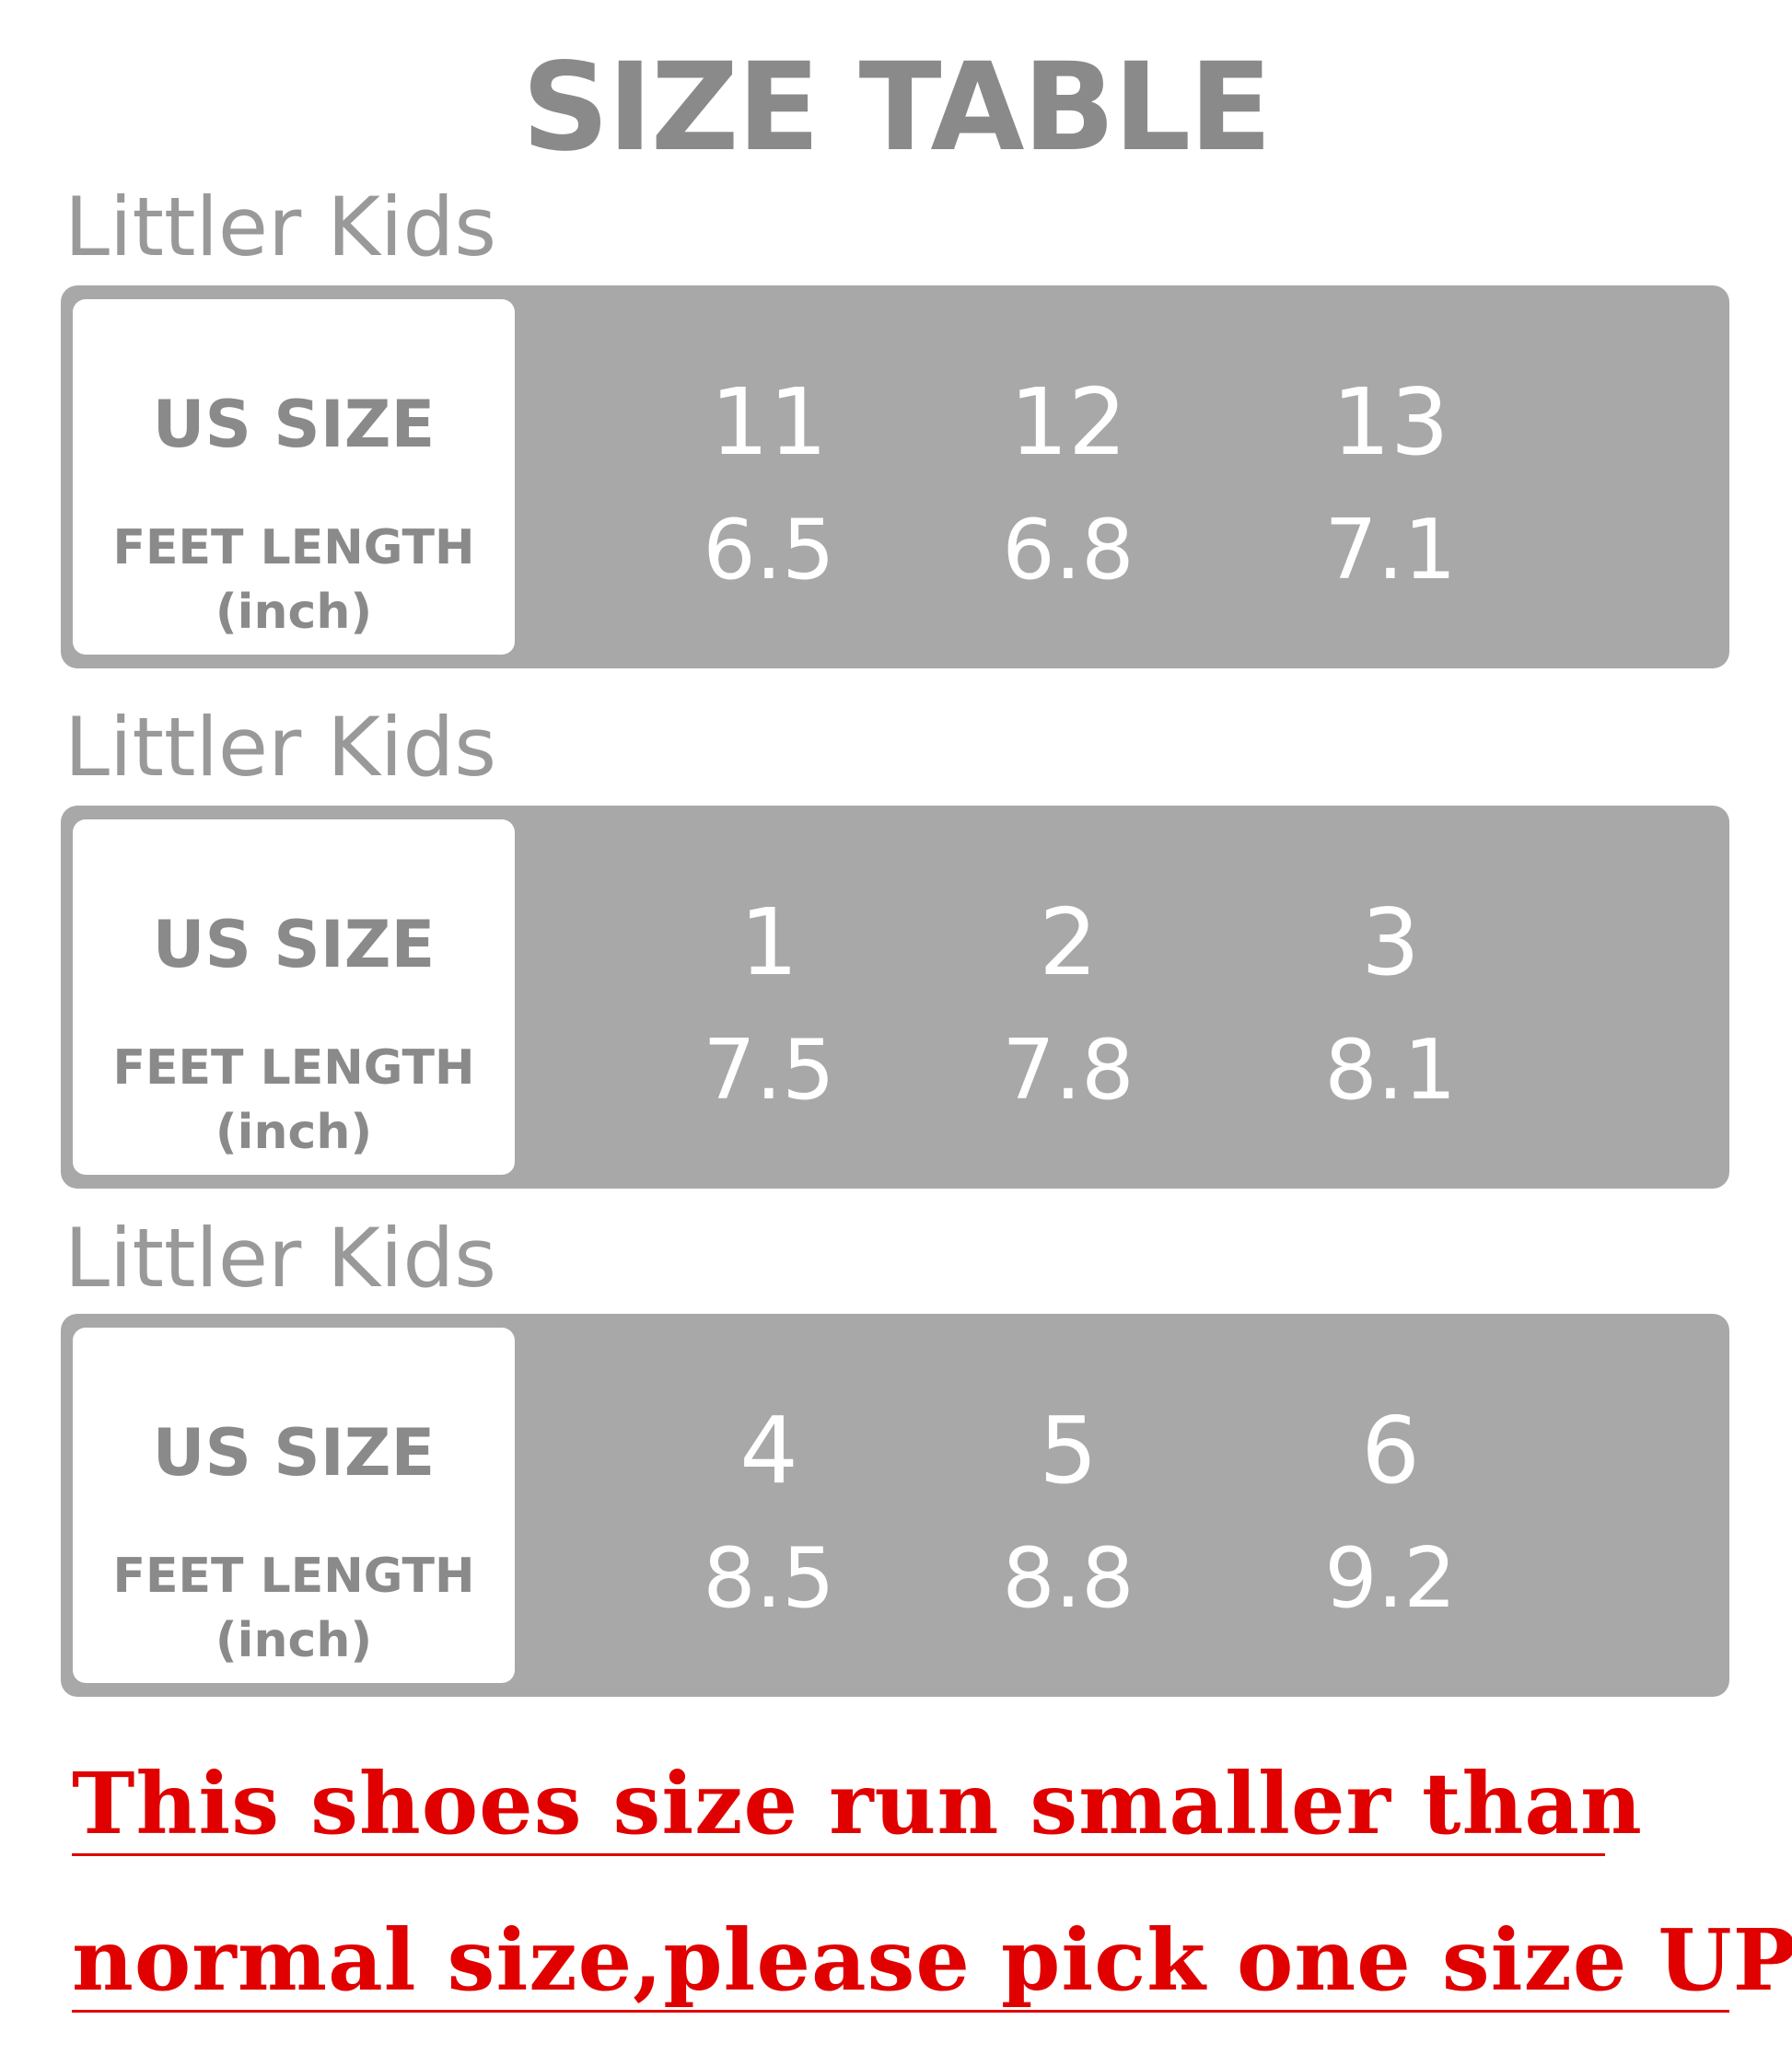  Describe the element at coordinates (1068, 422) in the screenshot. I see `us-size-value: 12` at that location.